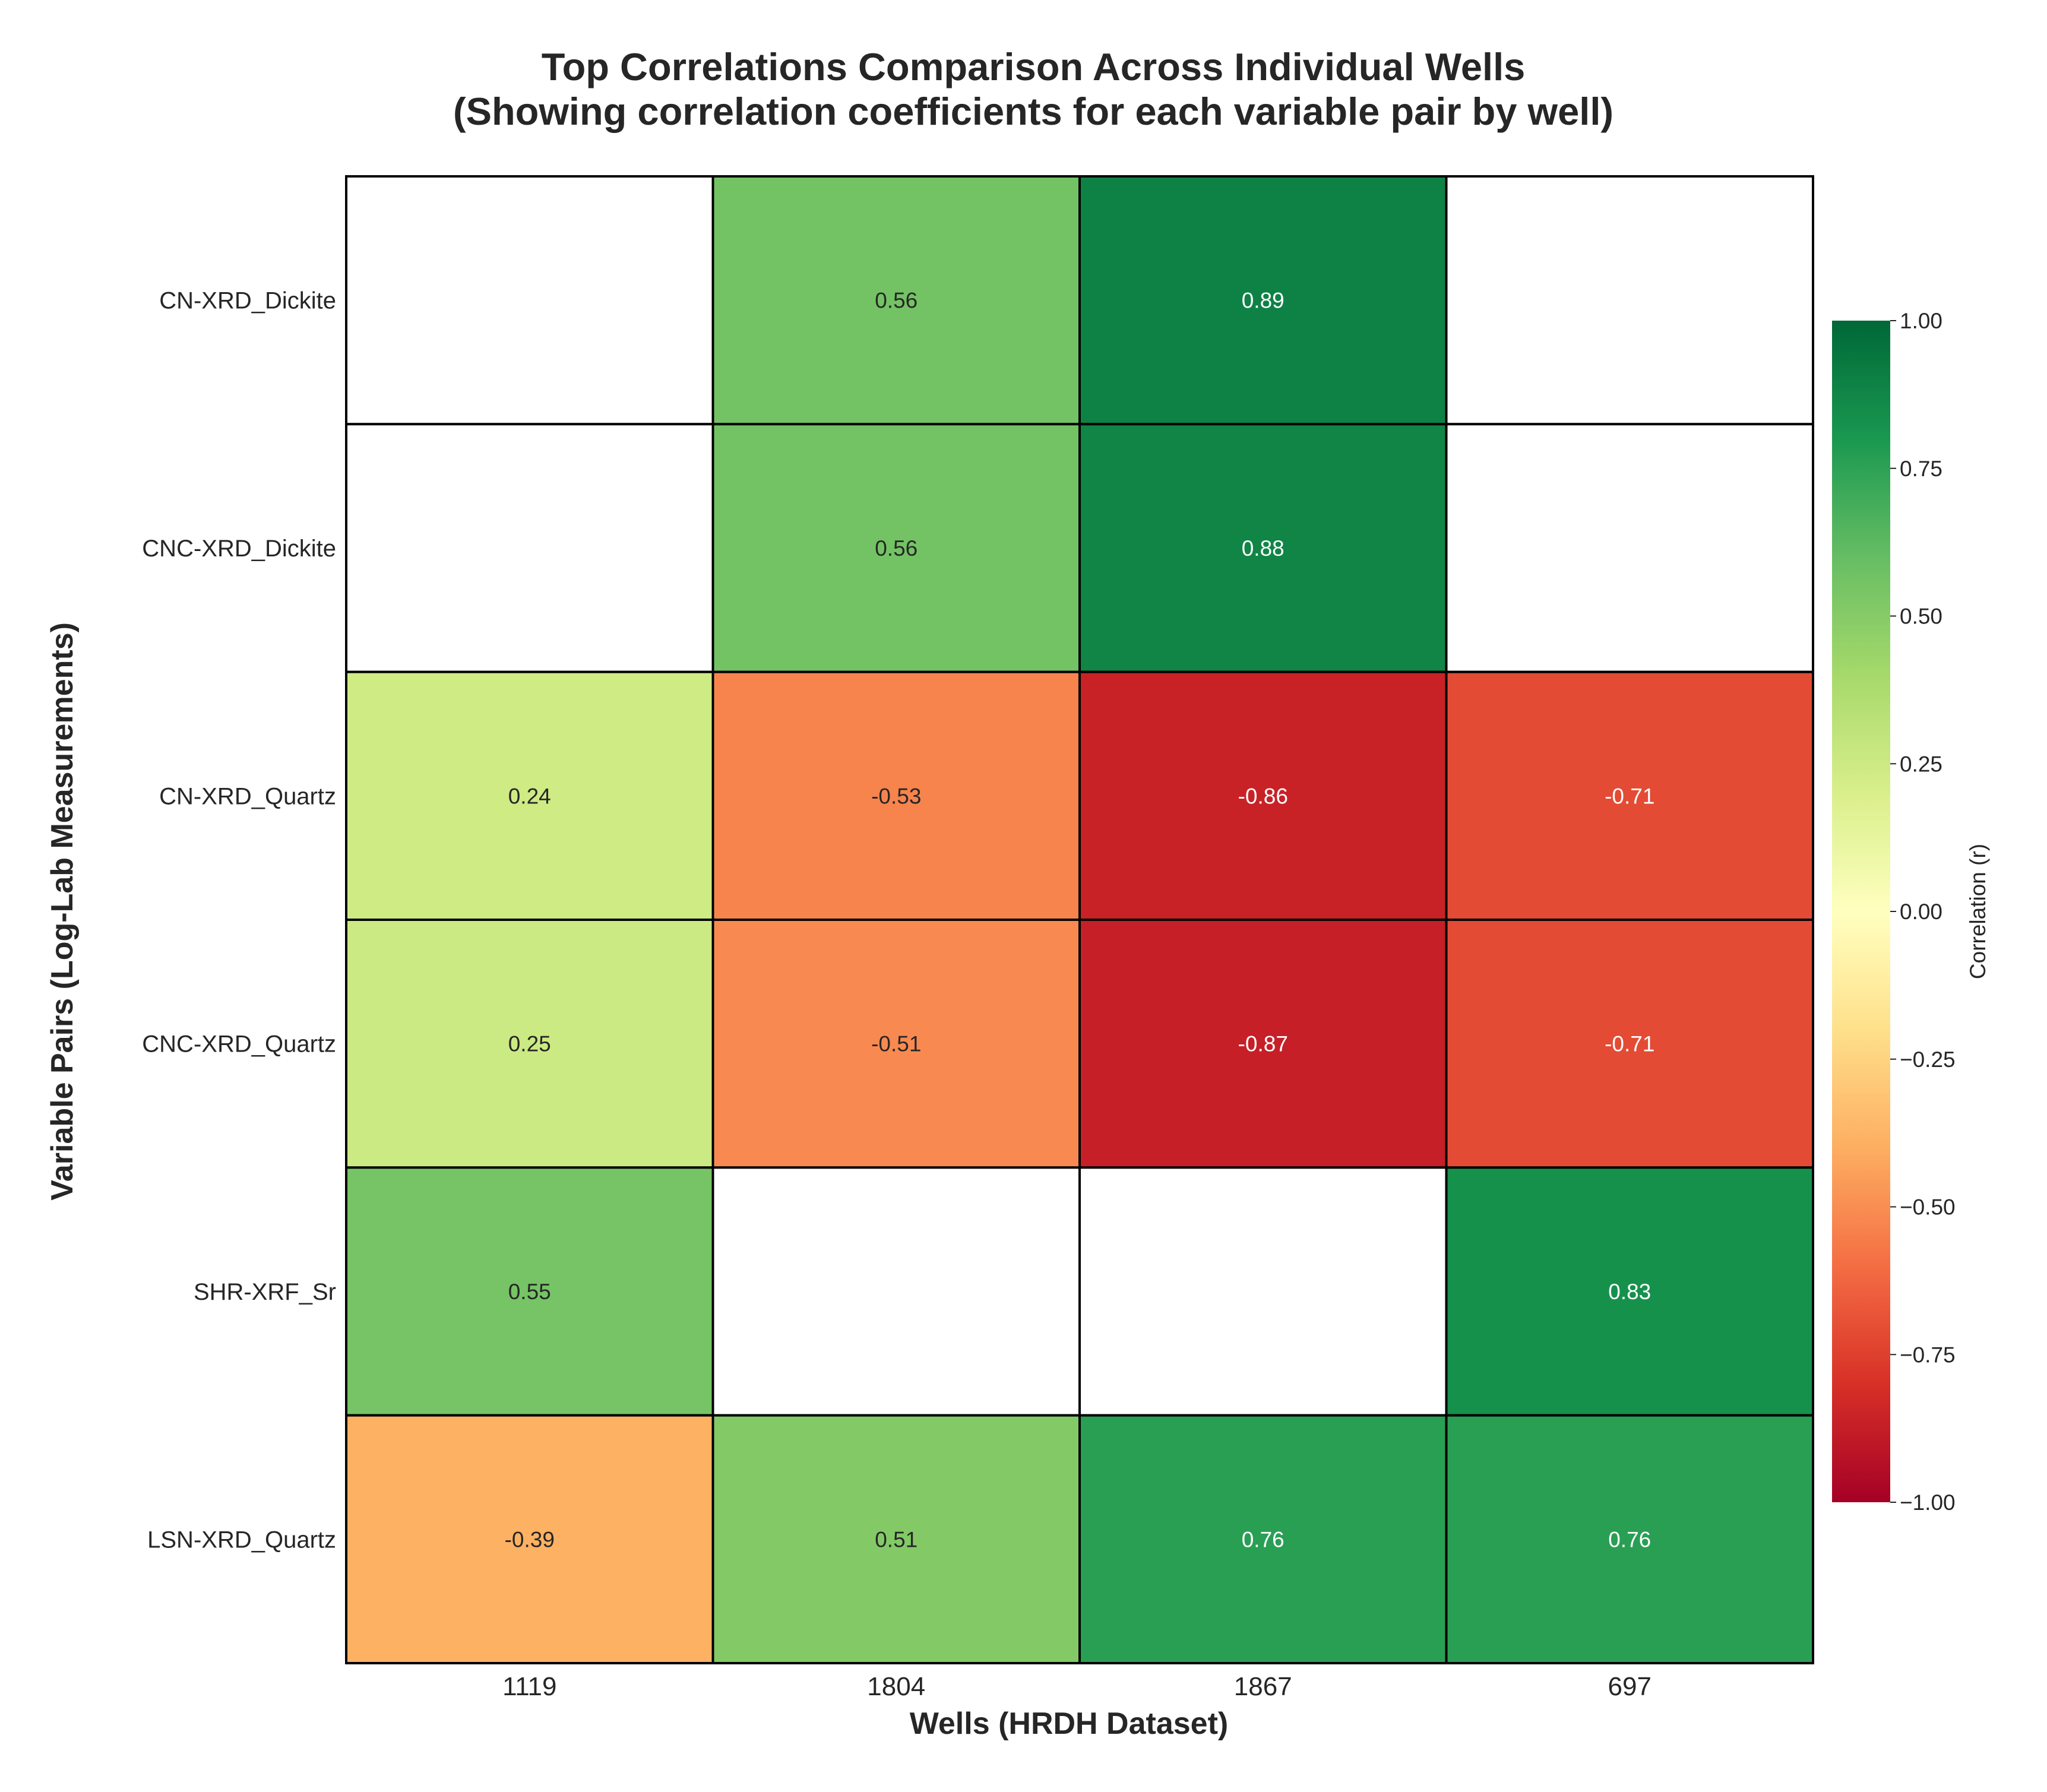  I want to click on colorbar-tick-label: −0.50, so click(1928, 1208).